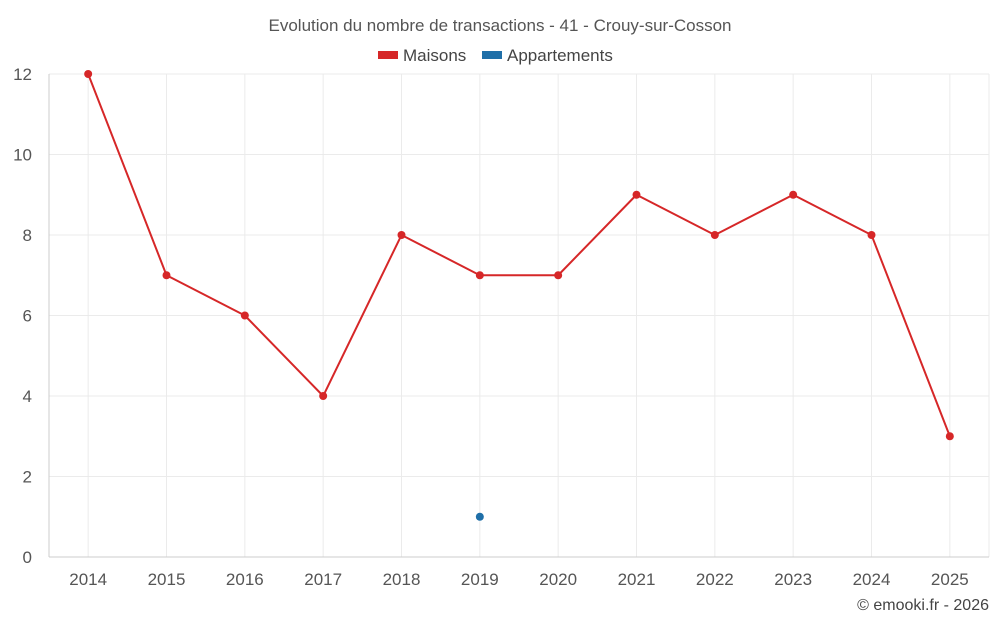 This screenshot has width=1000, height=625. Describe the element at coordinates (388, 55) in the screenshot. I see `legend-swatch-maisons` at that location.